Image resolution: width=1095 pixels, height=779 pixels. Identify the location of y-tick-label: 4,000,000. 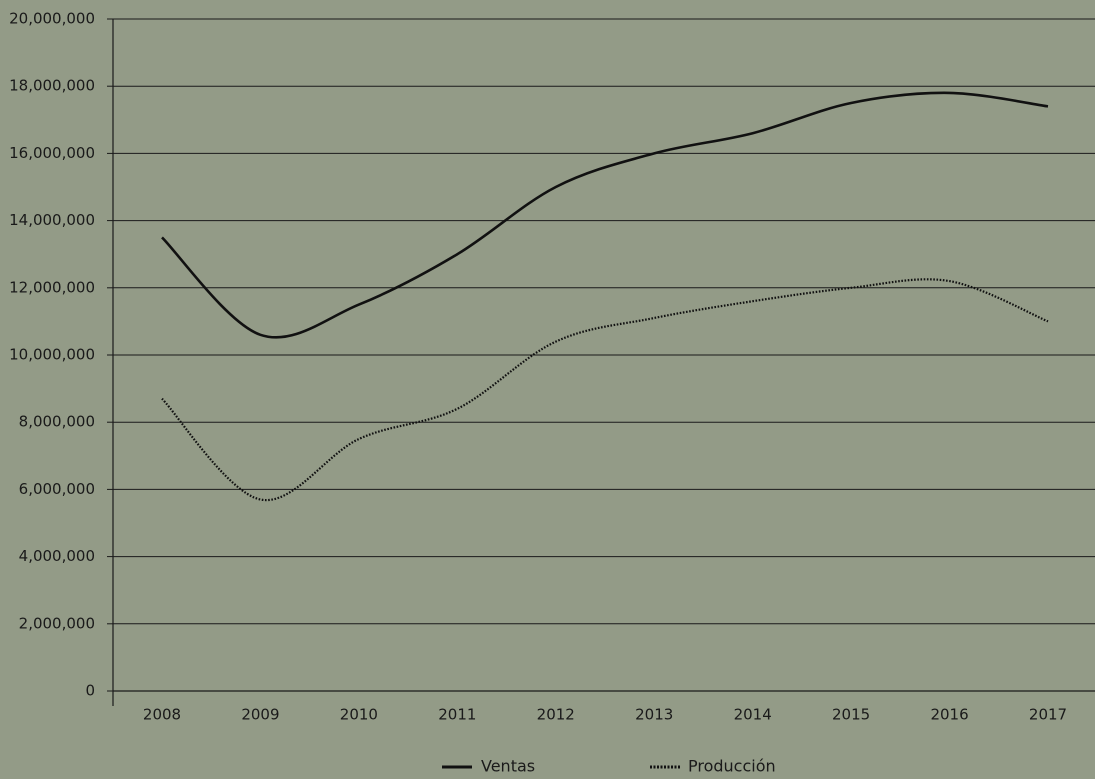
(57, 556).